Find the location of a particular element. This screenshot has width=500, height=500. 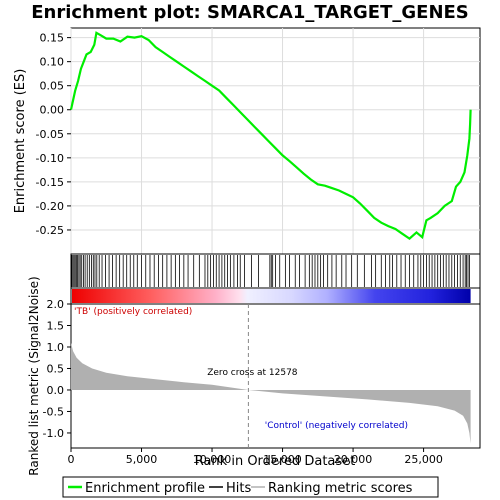

es-y-tick-label: -0.20 is located at coordinates (50, 206).